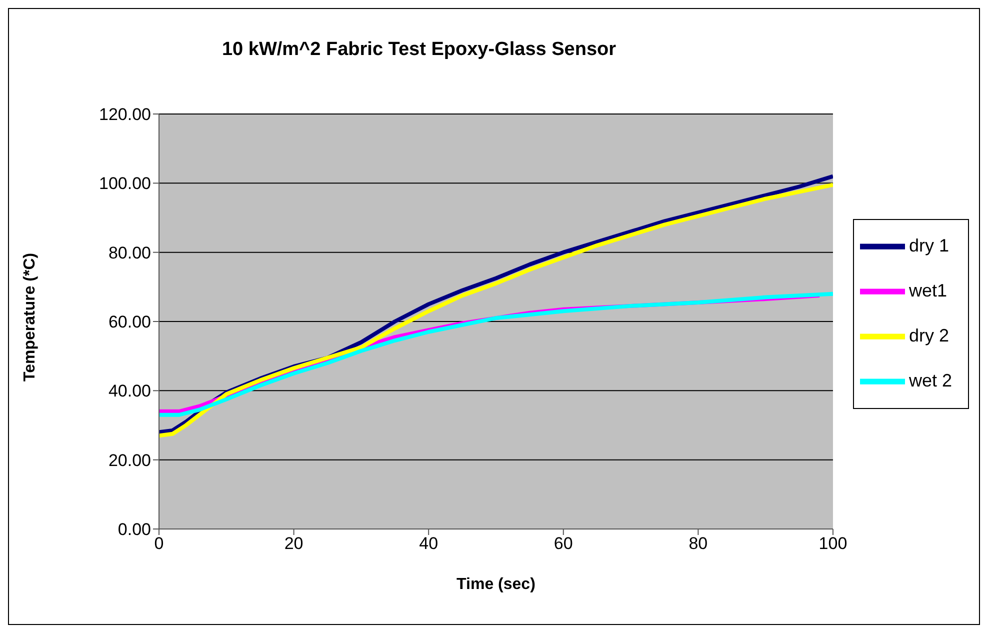 This screenshot has width=987, height=632. Describe the element at coordinates (928, 245) in the screenshot. I see `legend-label: dry 1` at that location.